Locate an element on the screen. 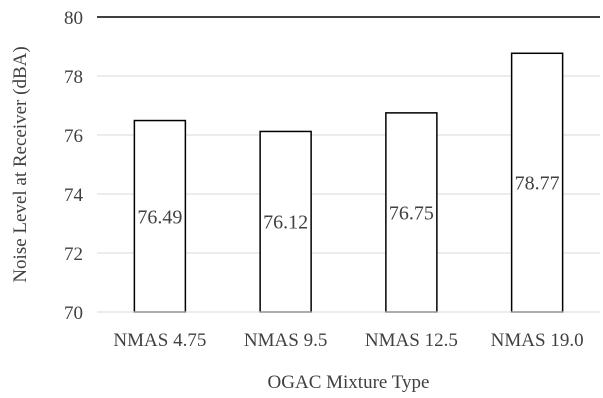 The width and height of the screenshot is (603, 398). x-axis-title: OGAC Mixture Type is located at coordinates (349, 382).